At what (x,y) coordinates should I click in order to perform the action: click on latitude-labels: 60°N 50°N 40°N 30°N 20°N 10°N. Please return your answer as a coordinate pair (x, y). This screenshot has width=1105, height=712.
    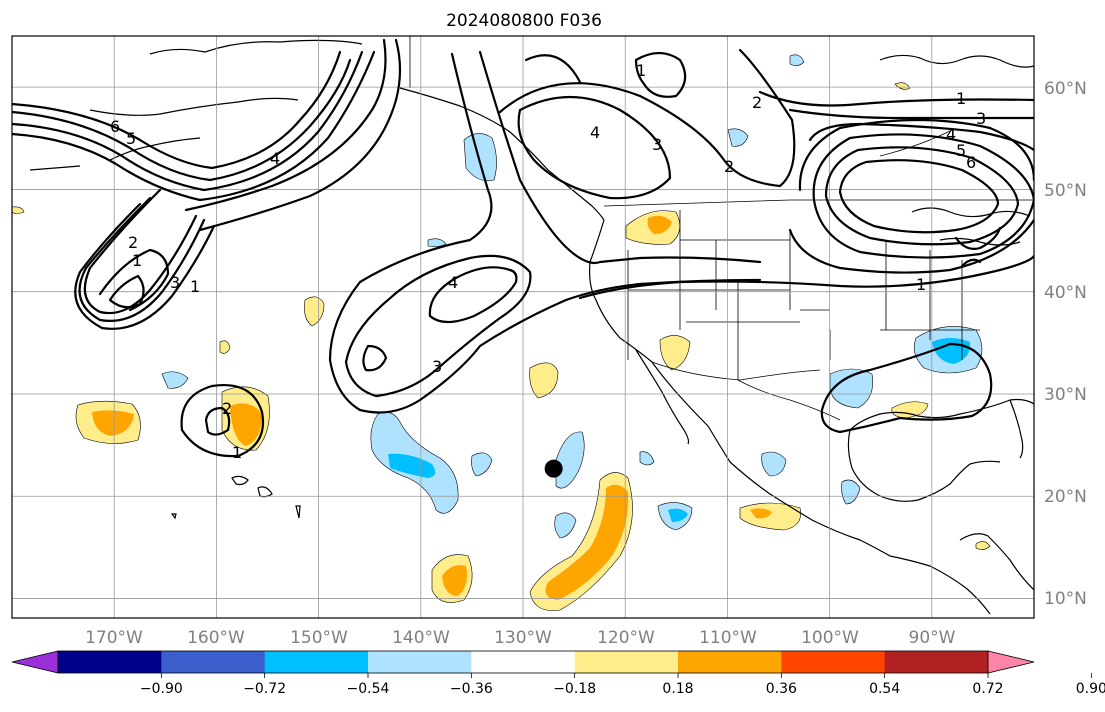
    Looking at the image, I should click on (1065, 344).